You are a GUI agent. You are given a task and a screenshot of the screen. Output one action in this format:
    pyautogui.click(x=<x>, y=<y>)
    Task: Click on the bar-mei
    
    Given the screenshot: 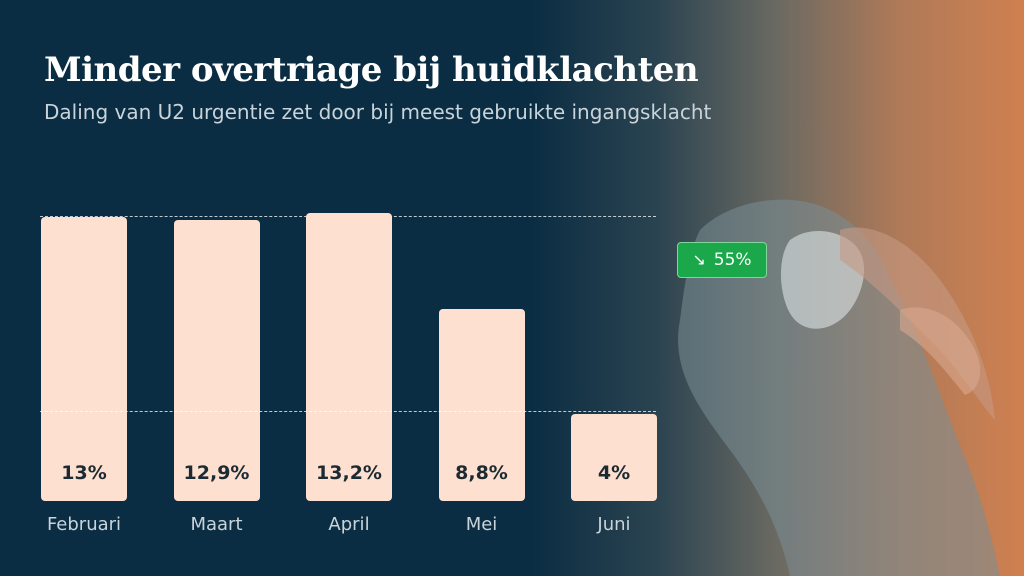 What is the action you would take?
    pyautogui.click(x=481, y=405)
    